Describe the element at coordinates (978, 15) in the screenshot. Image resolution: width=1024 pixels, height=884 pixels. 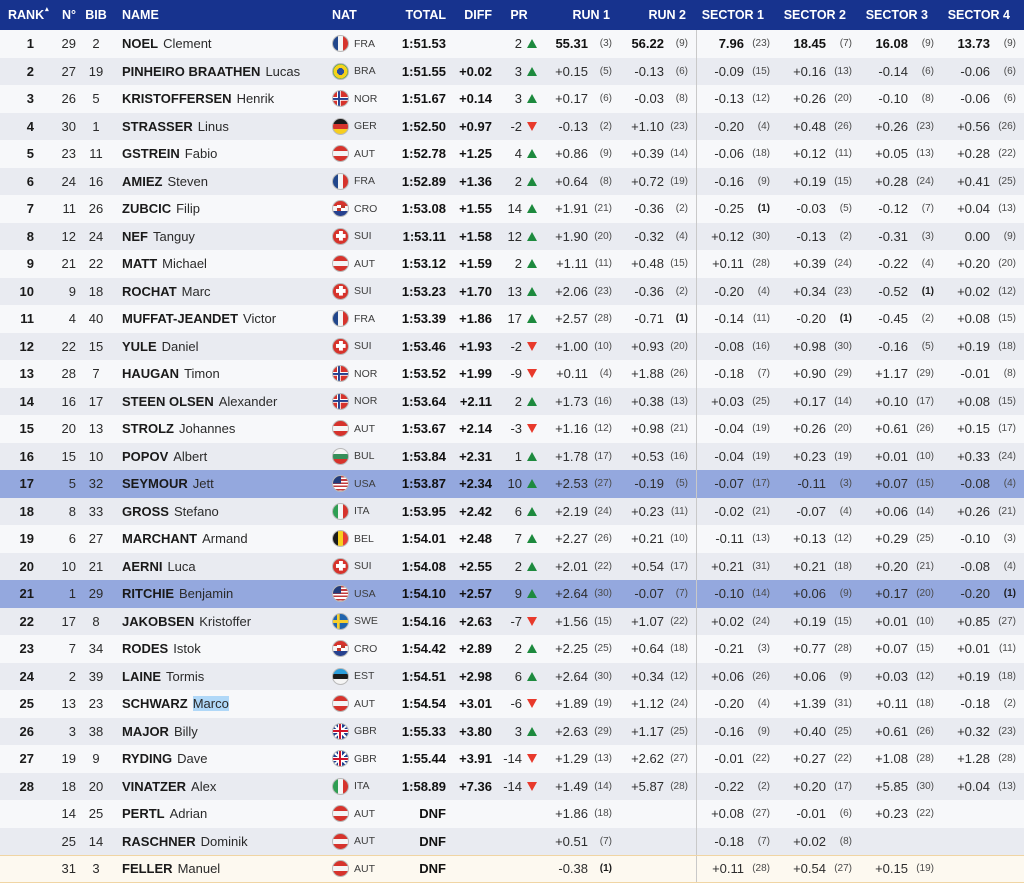
I see `header-sector4: SECTOR 4` at that location.